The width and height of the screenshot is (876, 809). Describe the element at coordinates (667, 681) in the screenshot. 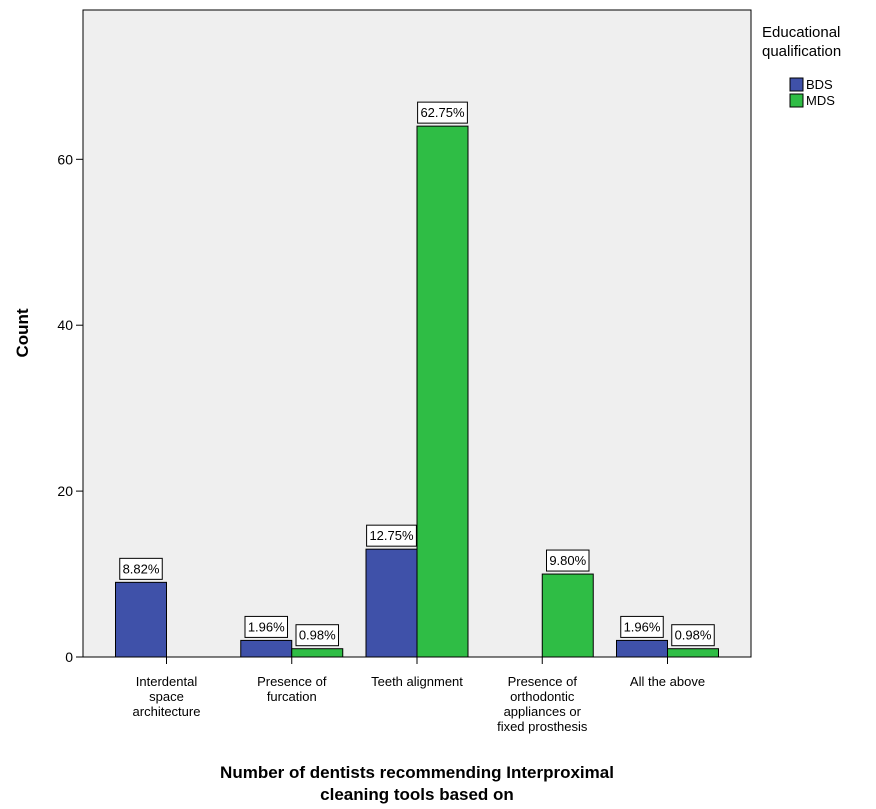

I see `x-tick-label: All the above` at that location.